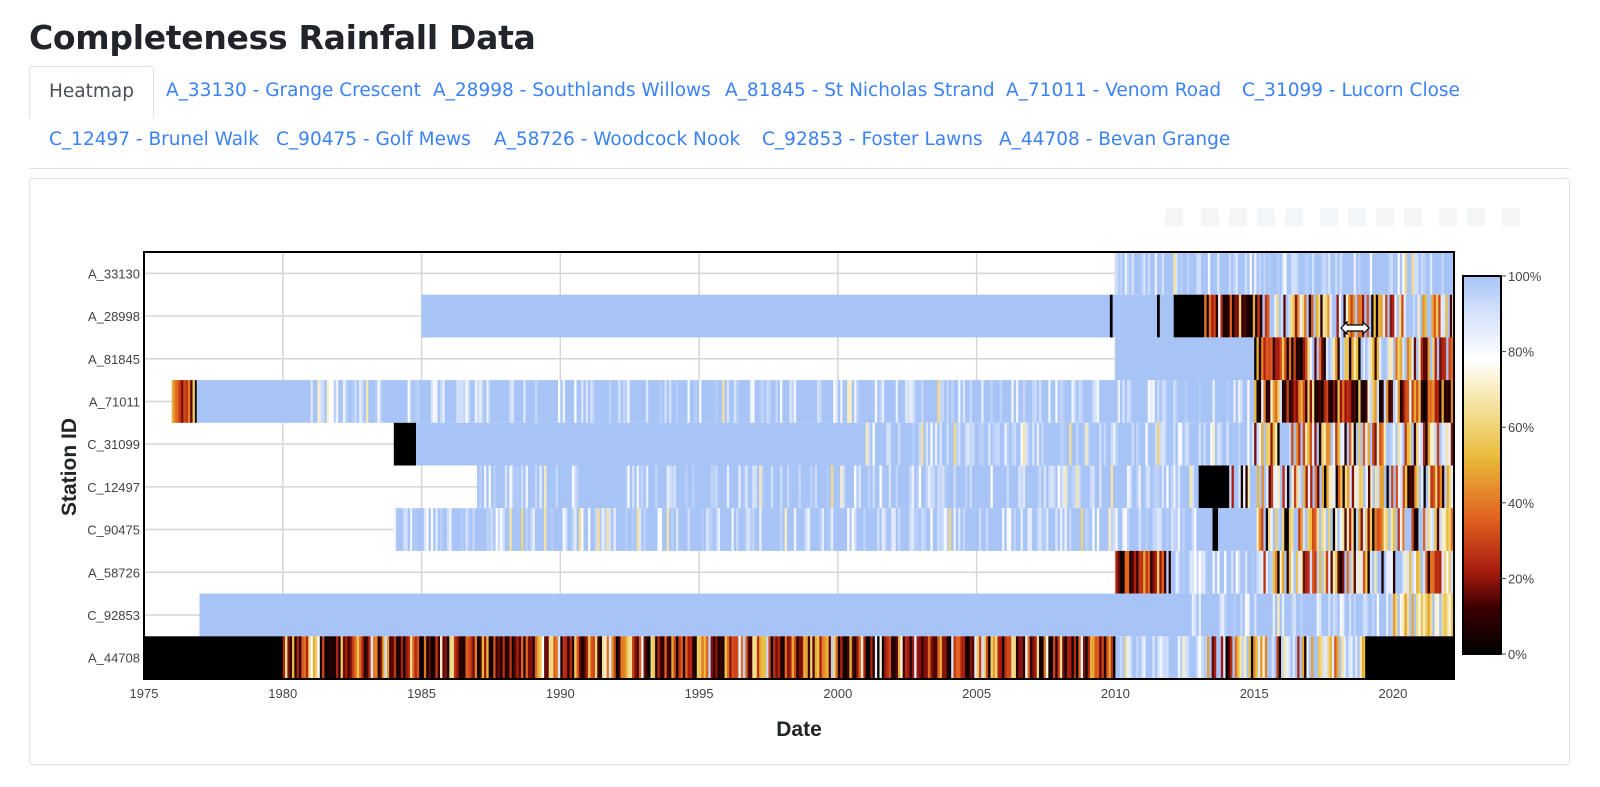 The height and width of the screenshot is (787, 1600). I want to click on reset-axes-icon, so click(1413, 217).